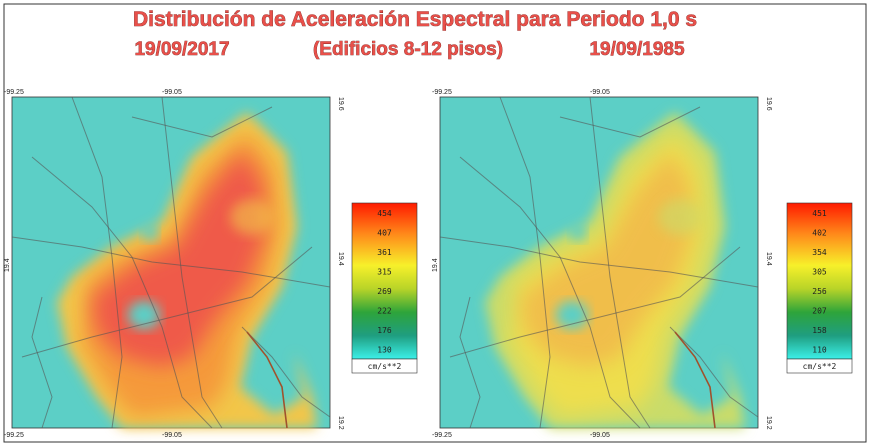  What do you see at coordinates (819, 213) in the screenshot?
I see `scale-label: 451` at bounding box center [819, 213].